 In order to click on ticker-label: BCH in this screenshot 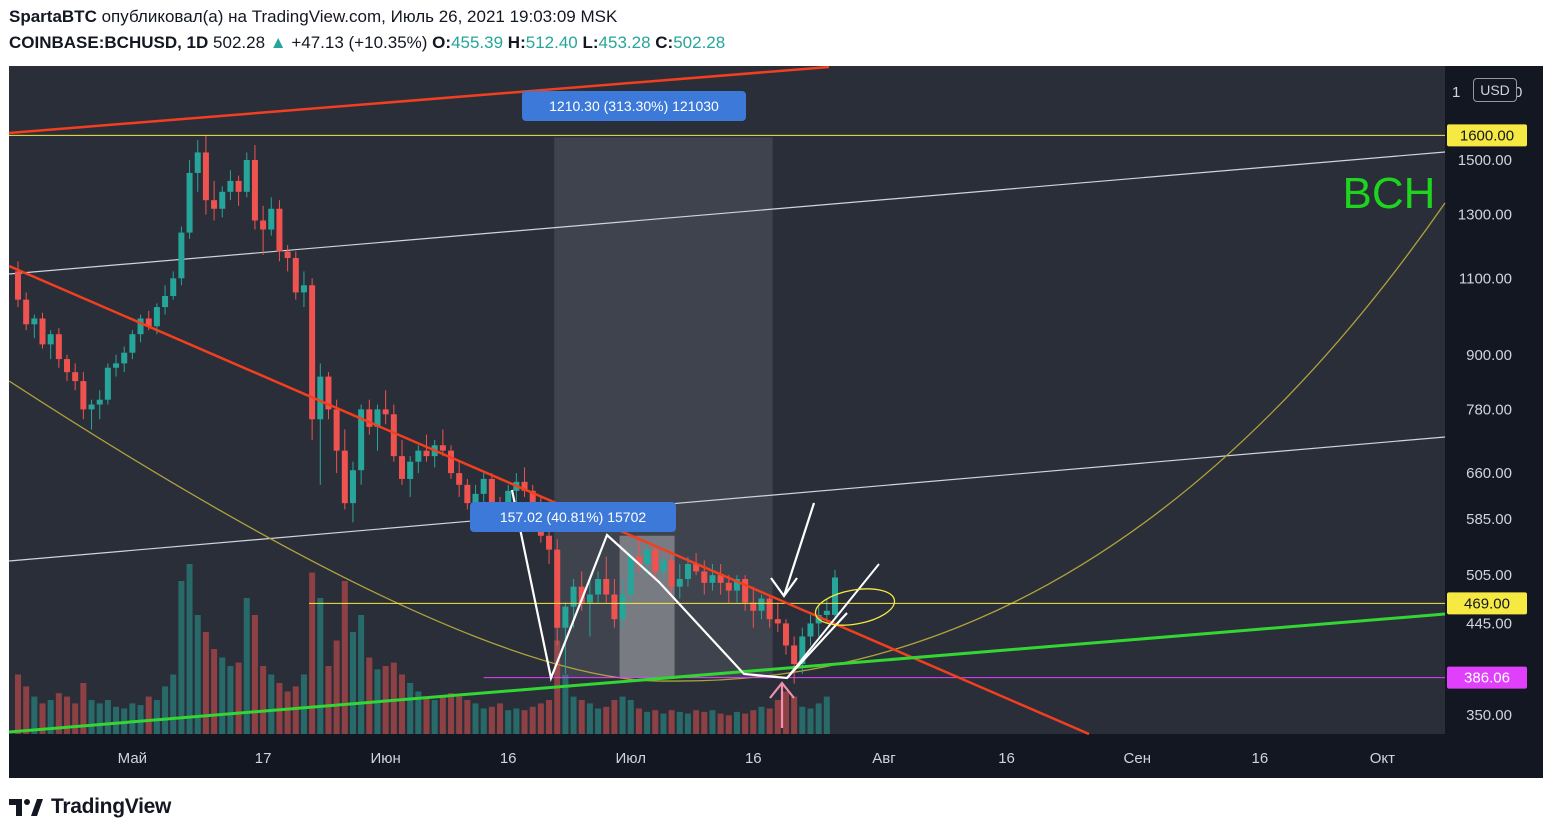, I will do `click(1389, 193)`.